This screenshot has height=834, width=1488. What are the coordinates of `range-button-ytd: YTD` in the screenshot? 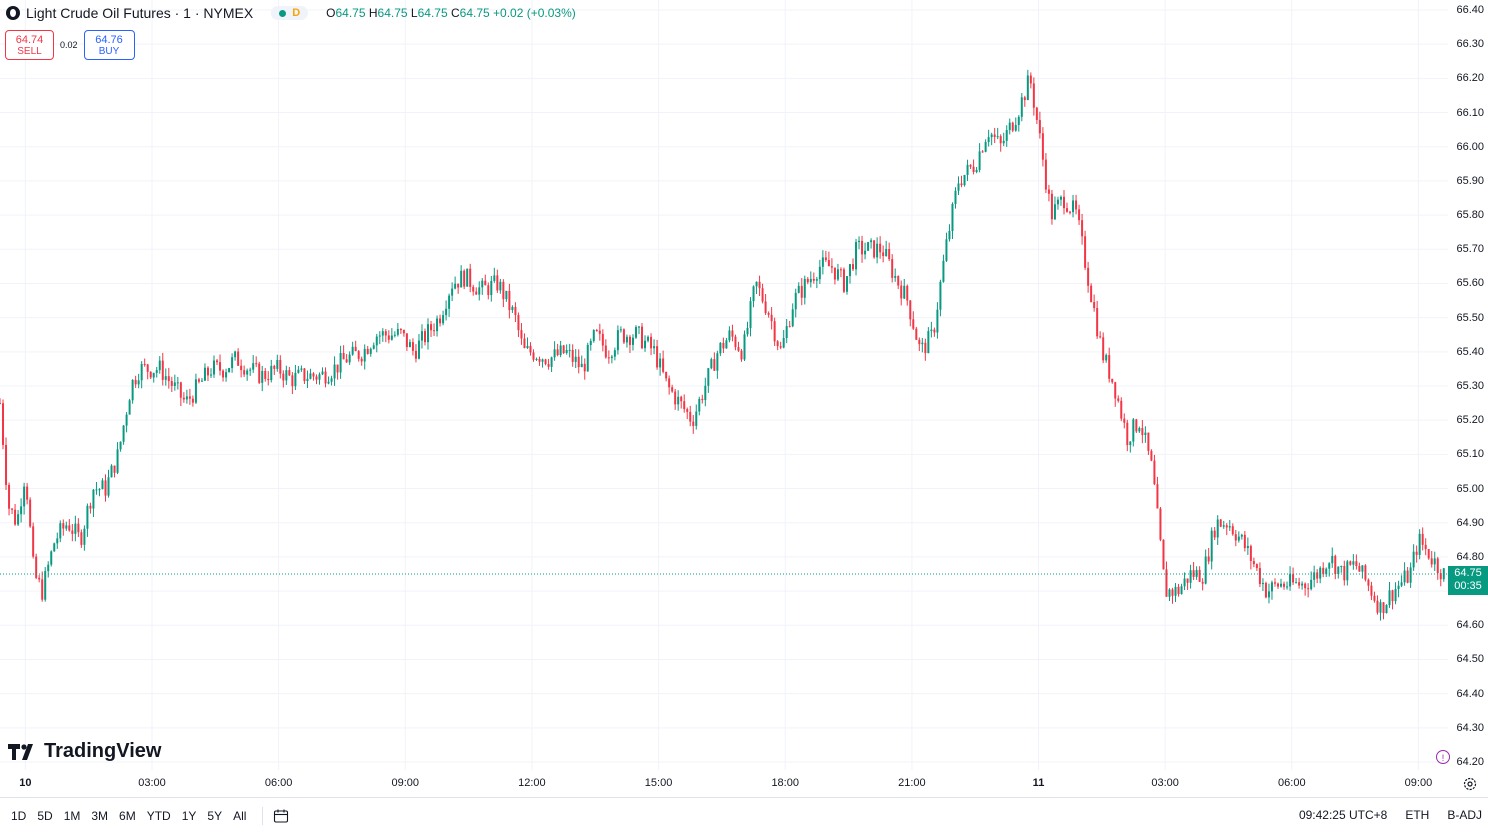 It's located at (158, 816).